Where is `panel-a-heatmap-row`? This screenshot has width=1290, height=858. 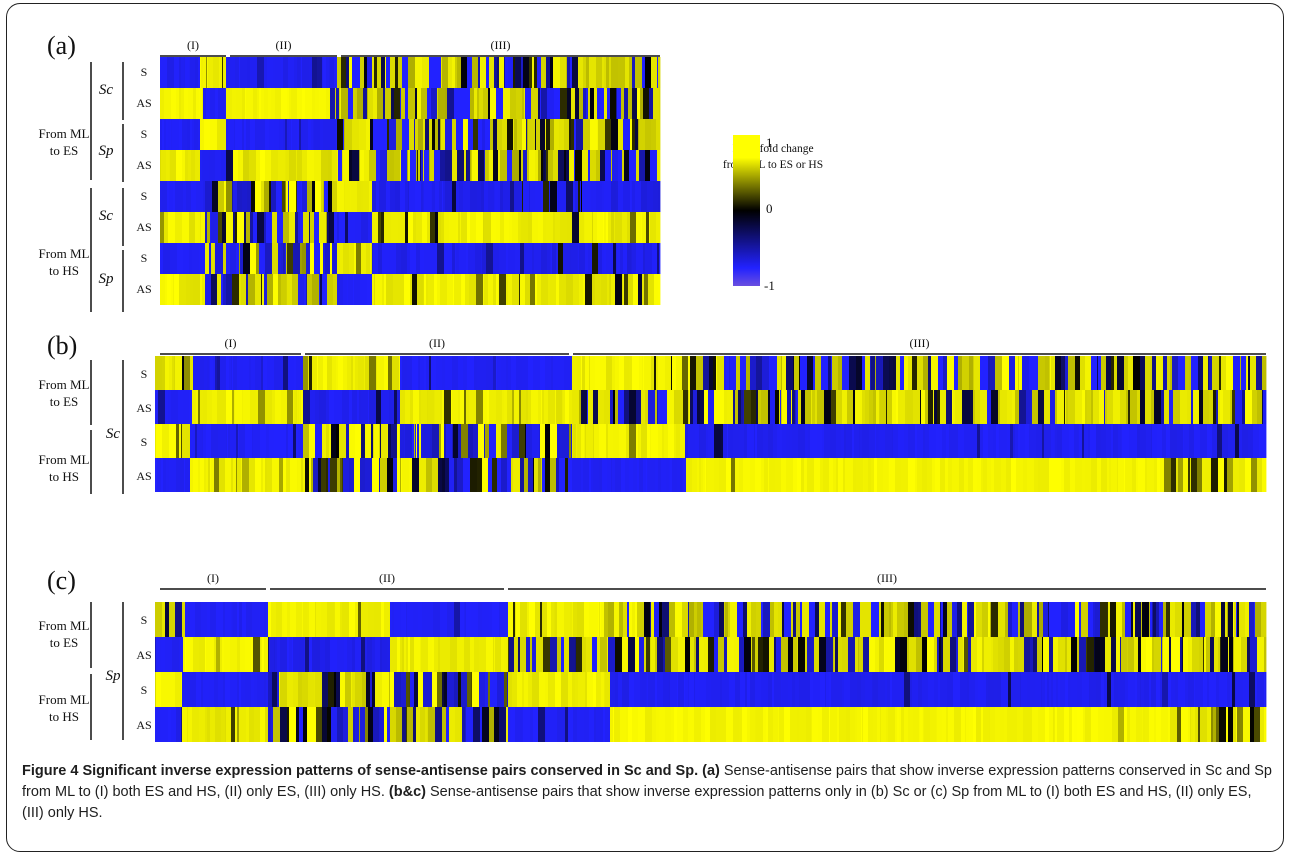
panel-a-heatmap-row is located at coordinates (410, 165).